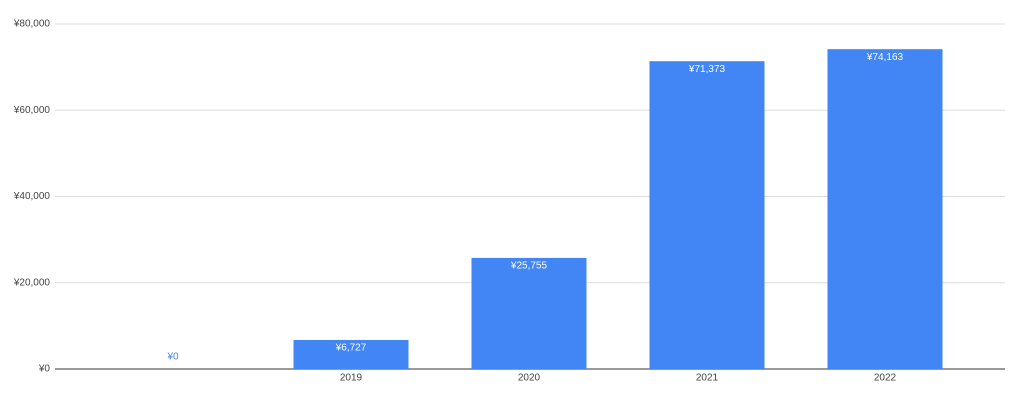 The image size is (1024, 402). Describe the element at coordinates (885, 57) in the screenshot. I see `value-label: ¥74,163` at that location.